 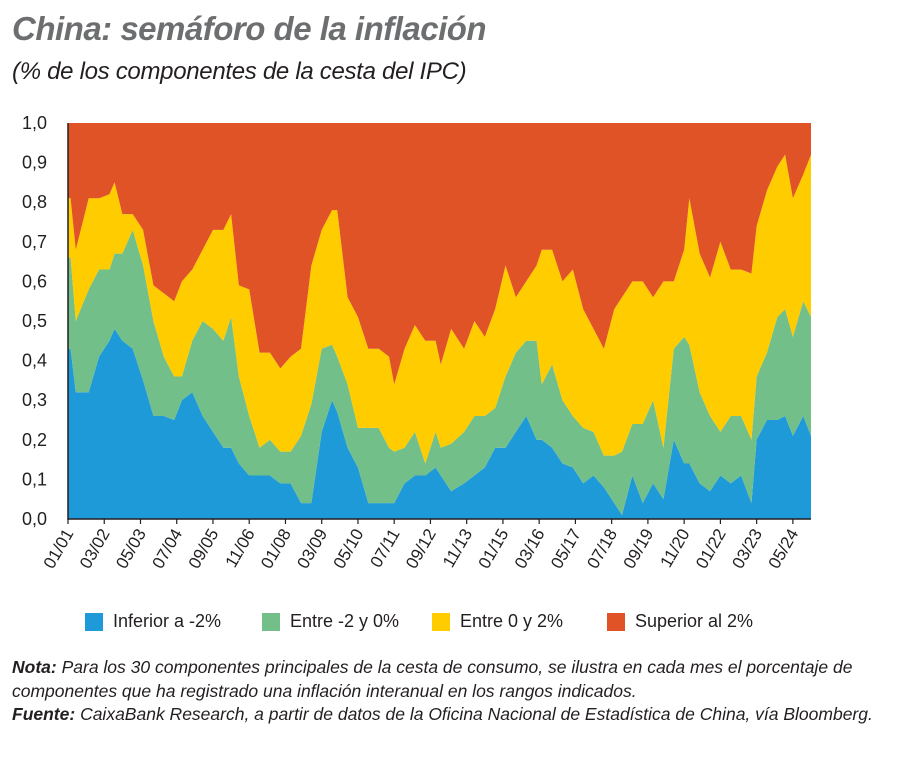 What do you see at coordinates (167, 549) in the screenshot?
I see `x-tick-label: 07/04` at bounding box center [167, 549].